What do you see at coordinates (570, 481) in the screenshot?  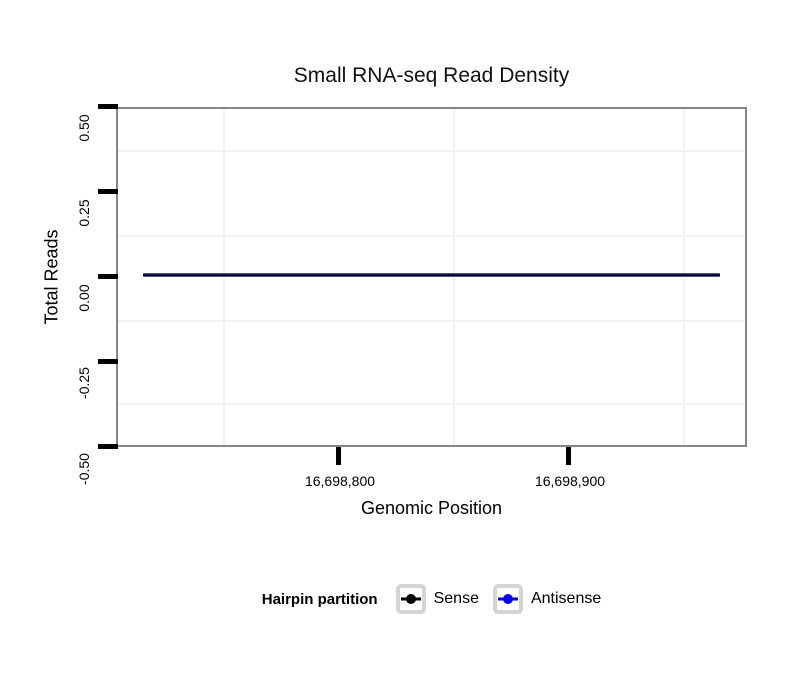 I see `x-tick-label: 16,698,900` at bounding box center [570, 481].